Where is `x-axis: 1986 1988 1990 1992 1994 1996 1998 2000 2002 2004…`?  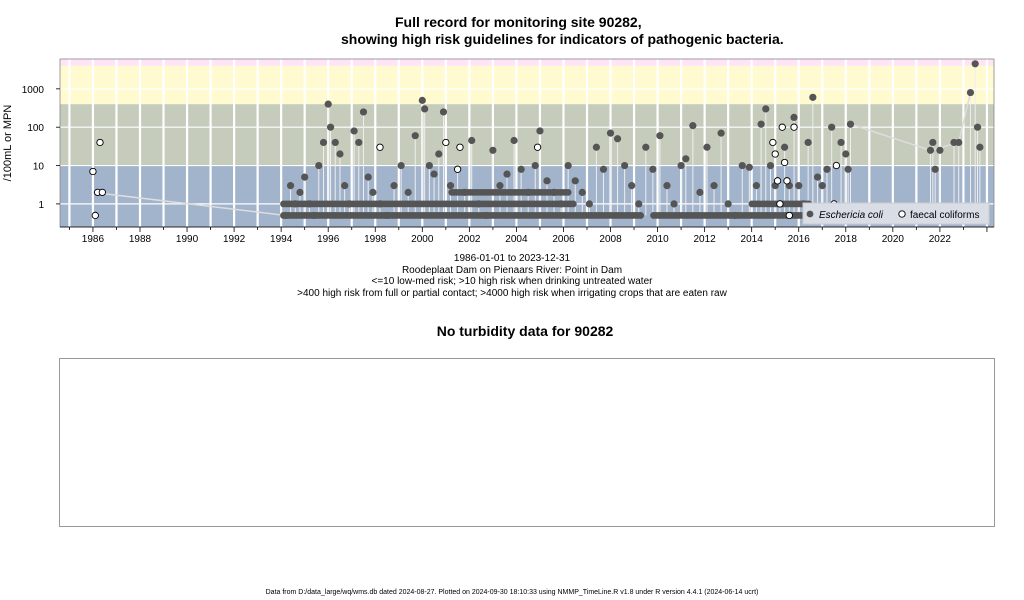
x-axis: 1986 1988 1990 1992 1994 1996 1998 2000 2002 2004… is located at coordinates (527, 235).